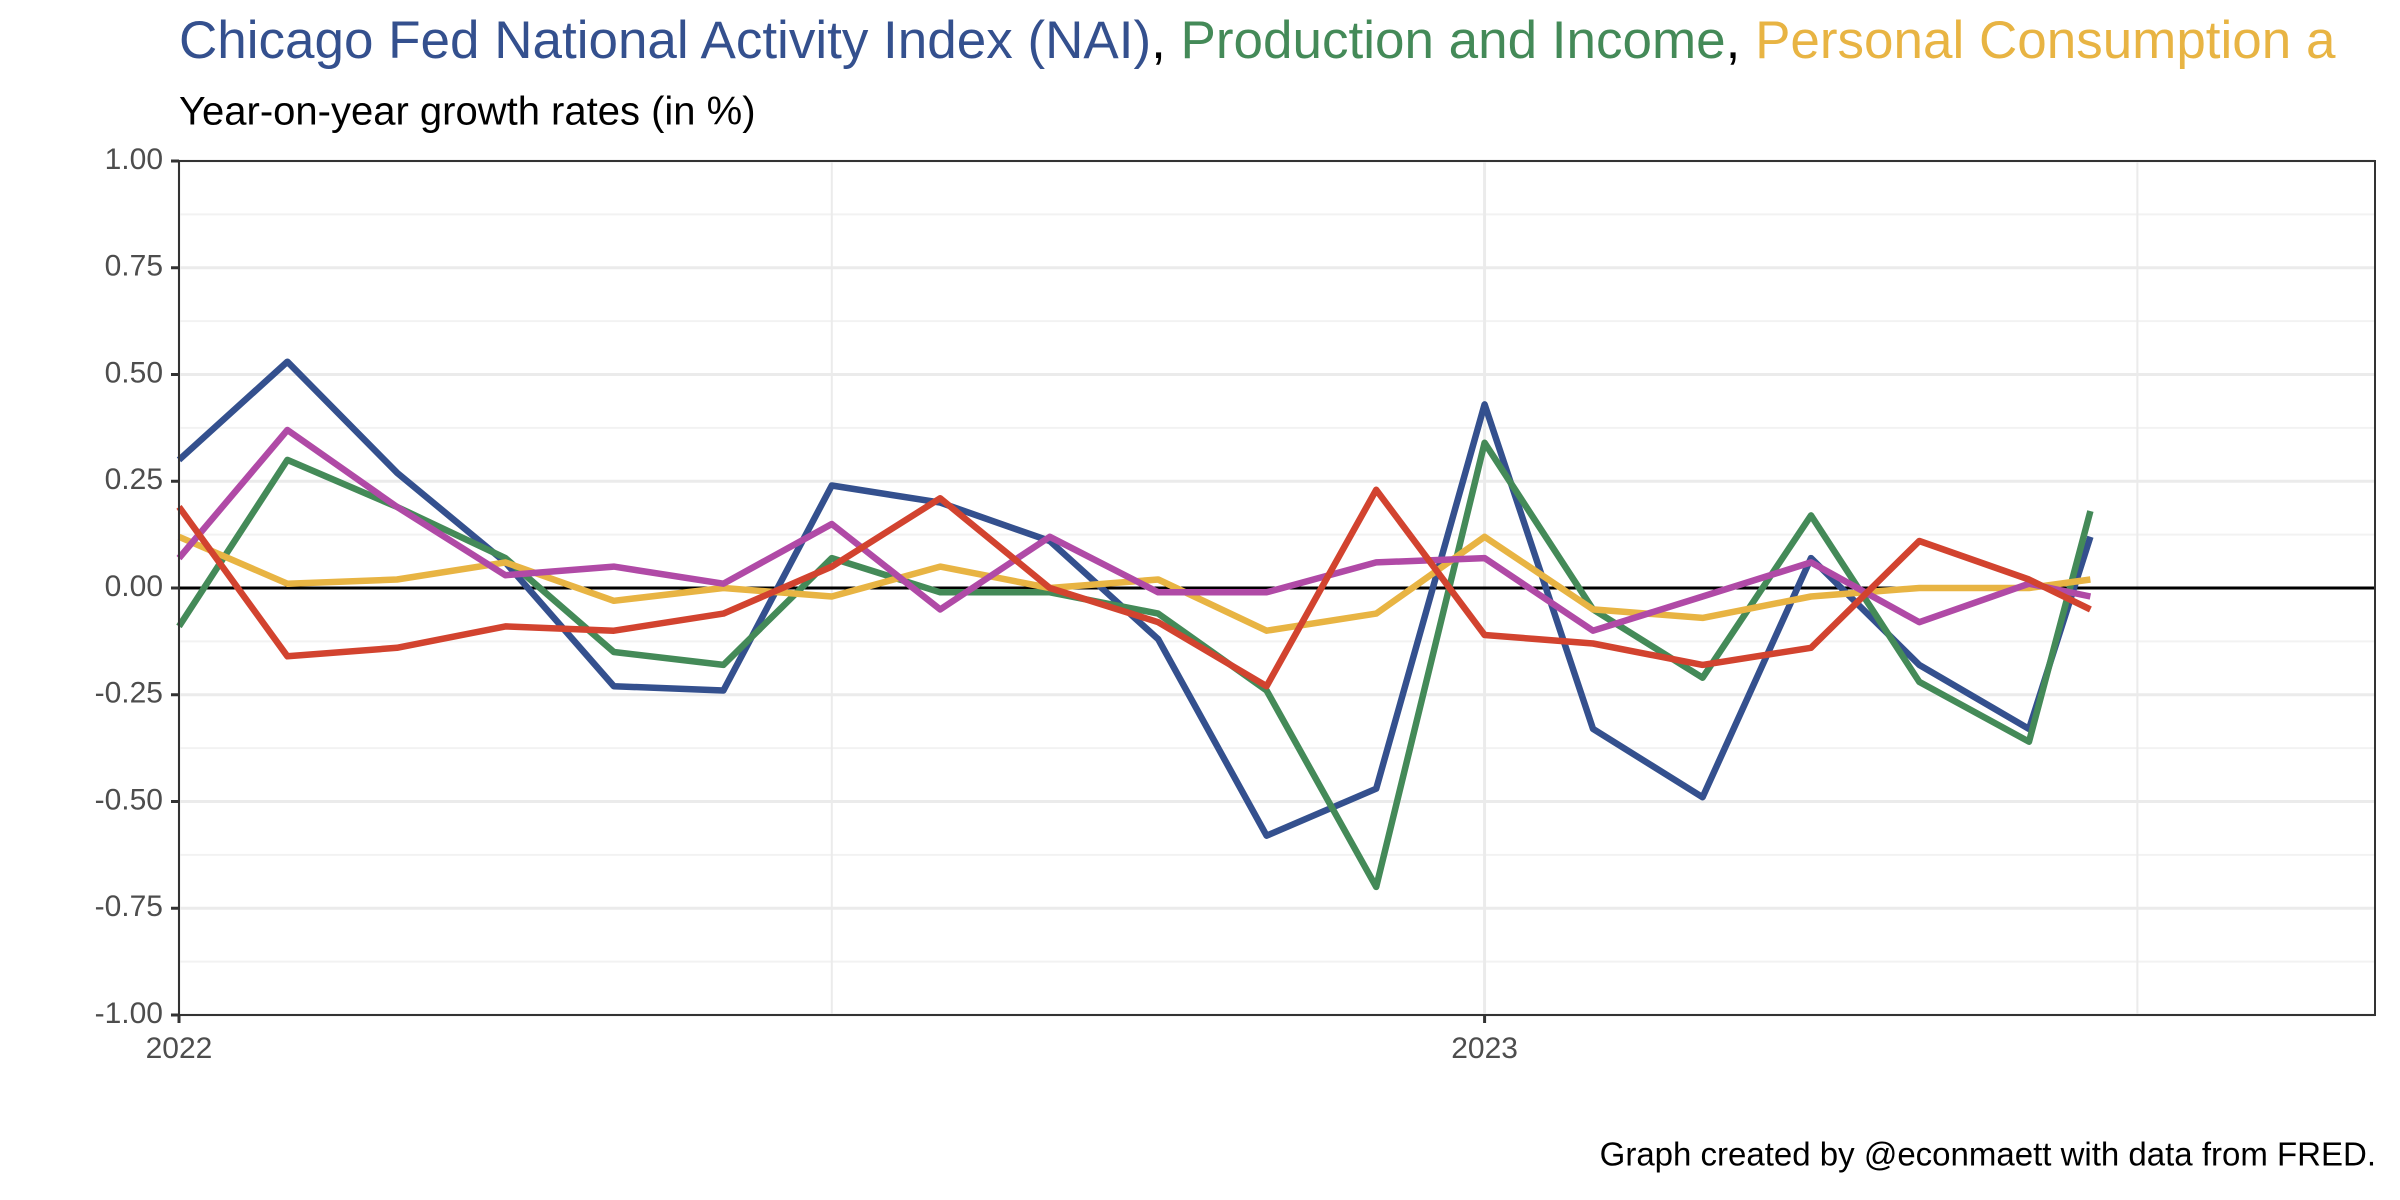 Image resolution: width=2400 pixels, height=1200 pixels. I want to click on y-tick-label: 0.00, so click(134, 586).